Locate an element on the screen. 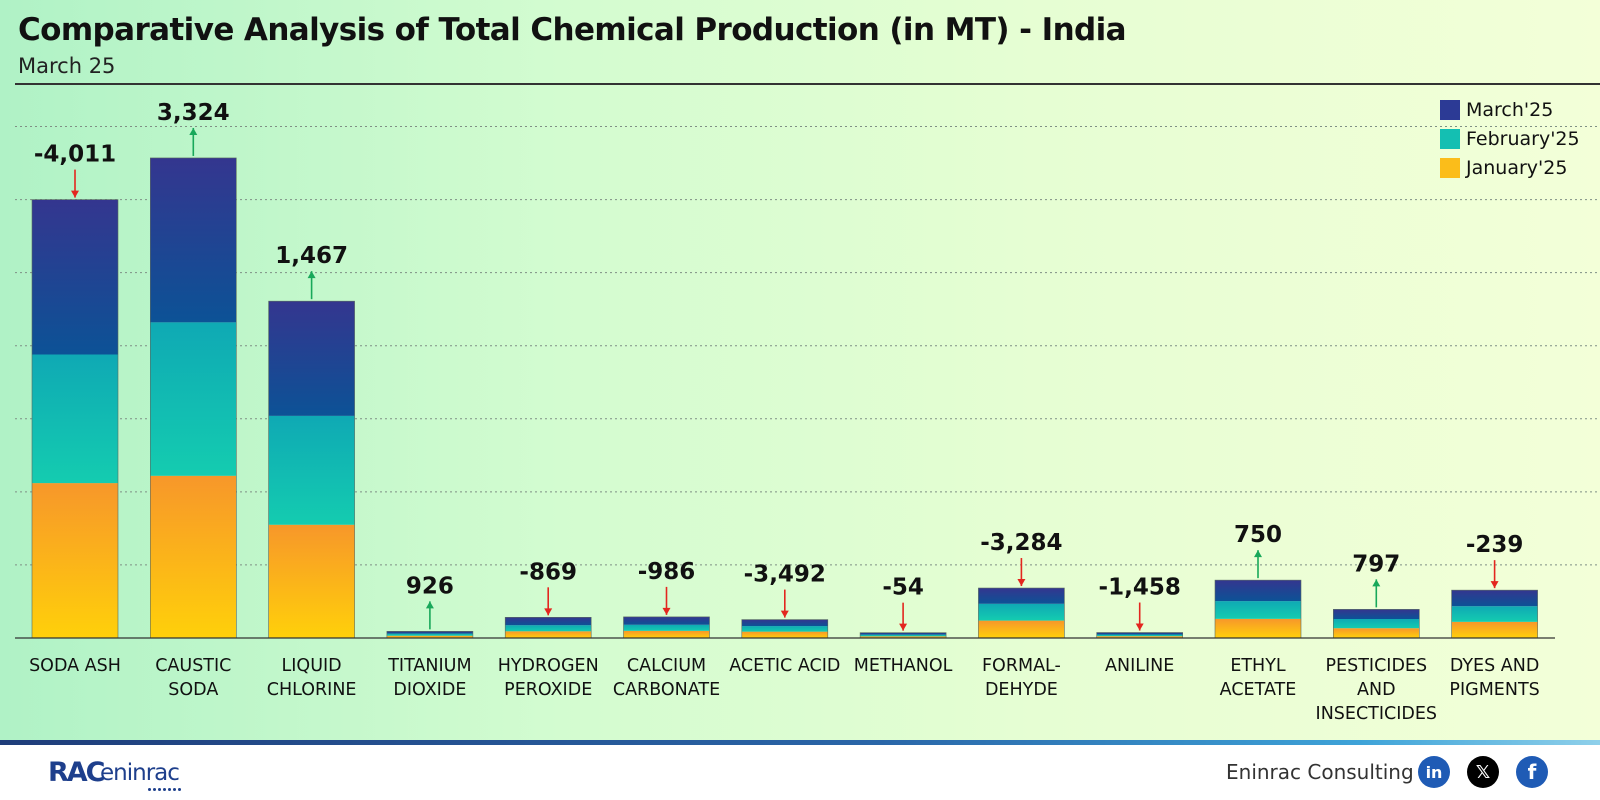 The height and width of the screenshot is (800, 1600). legend-swatch-january is located at coordinates (1450, 167).